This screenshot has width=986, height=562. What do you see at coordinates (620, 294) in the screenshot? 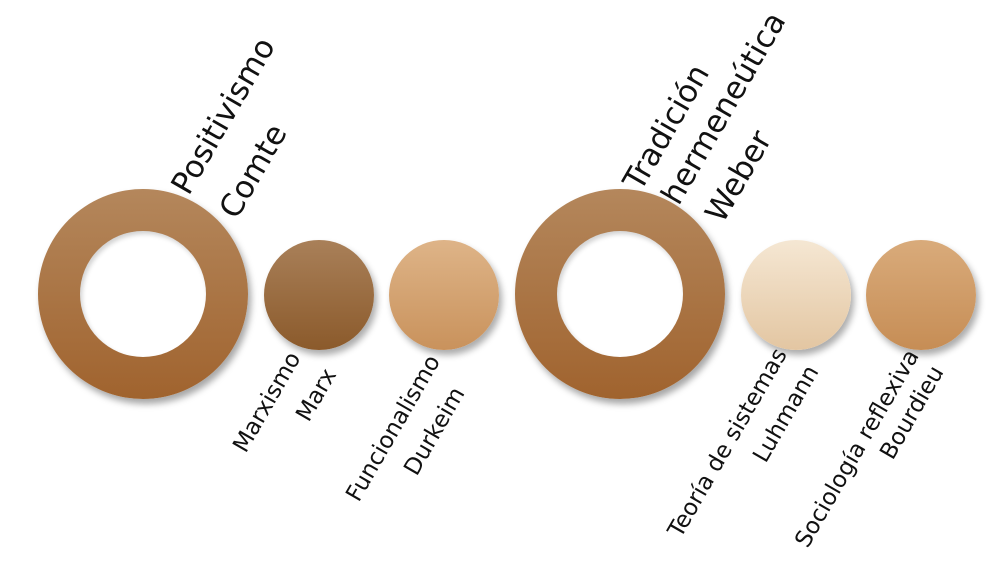
I see `node-hermeneutica-ring` at bounding box center [620, 294].